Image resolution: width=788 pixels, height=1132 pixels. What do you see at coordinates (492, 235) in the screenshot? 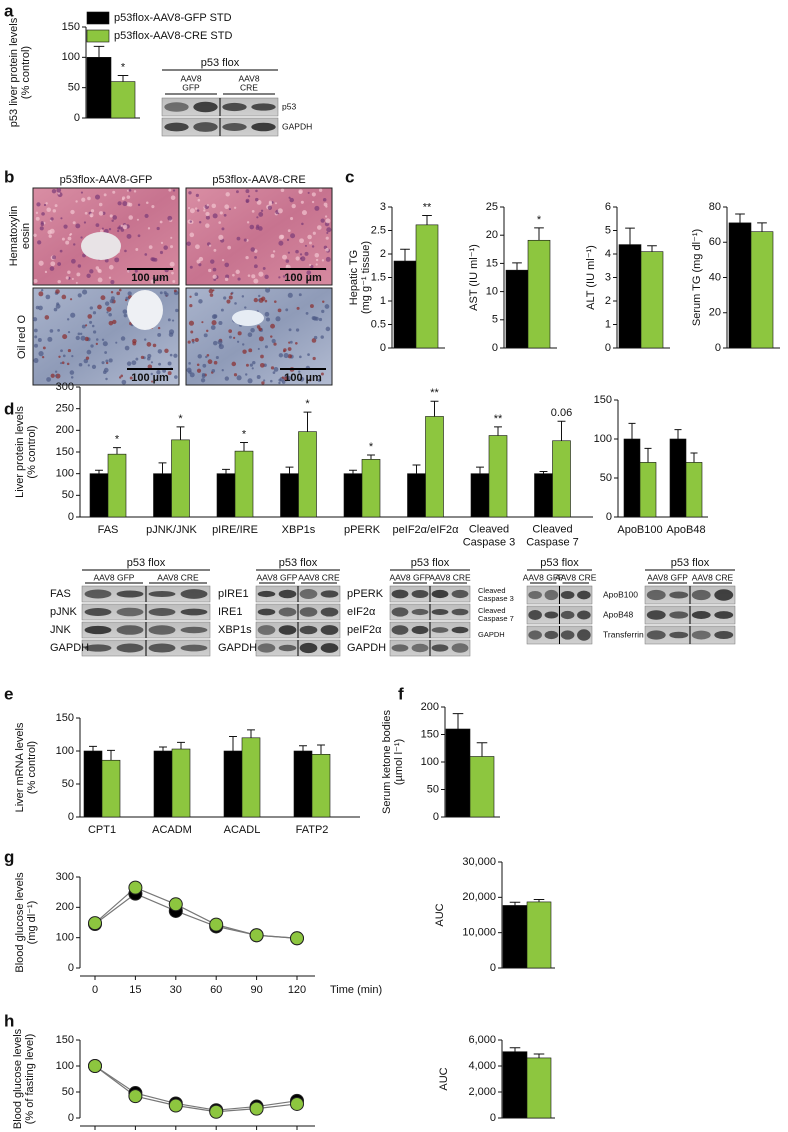
I see `y-tick-label: 20` at bounding box center [492, 235].